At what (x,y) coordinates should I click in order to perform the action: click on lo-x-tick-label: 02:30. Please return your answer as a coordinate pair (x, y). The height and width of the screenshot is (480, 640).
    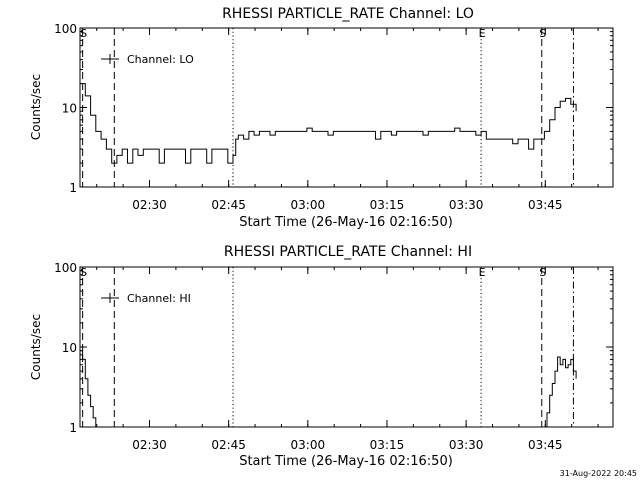
    Looking at the image, I should click on (149, 205).